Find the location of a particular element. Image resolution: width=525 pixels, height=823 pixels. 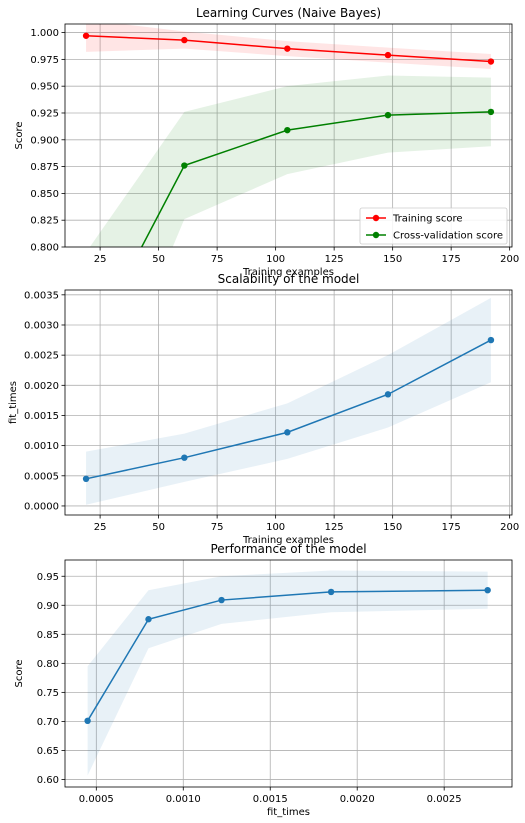

y-axis-label: fit_times is located at coordinates (13, 402).